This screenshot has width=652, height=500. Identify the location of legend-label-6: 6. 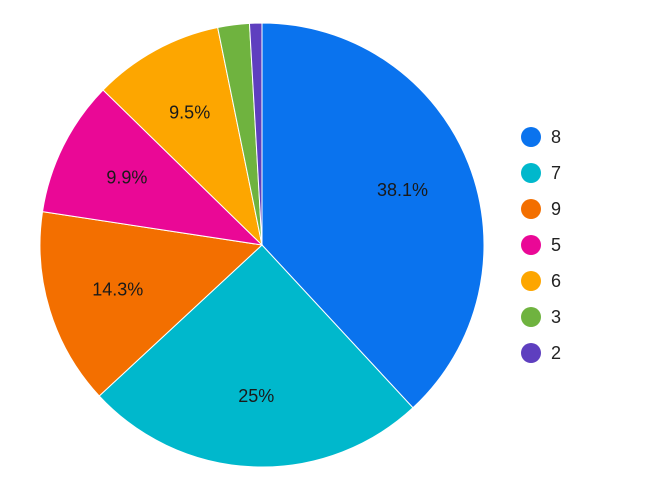
(556, 281).